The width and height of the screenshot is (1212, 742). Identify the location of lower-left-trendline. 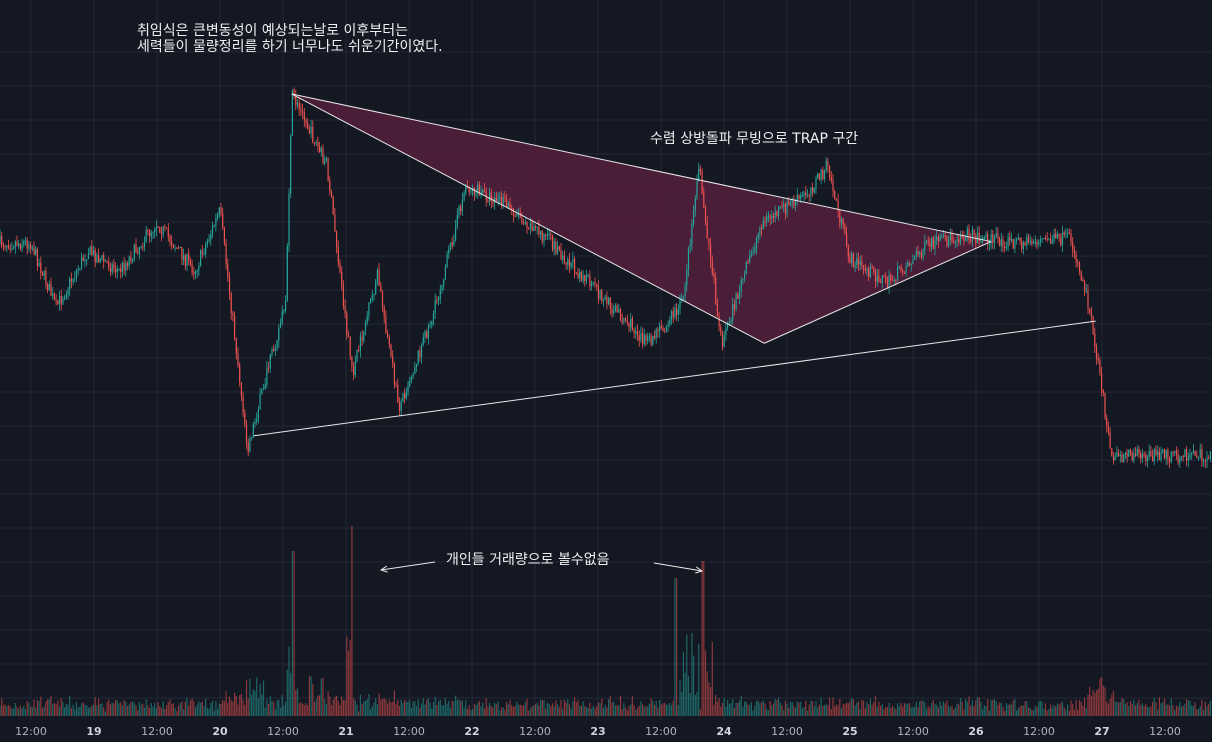
(528, 218).